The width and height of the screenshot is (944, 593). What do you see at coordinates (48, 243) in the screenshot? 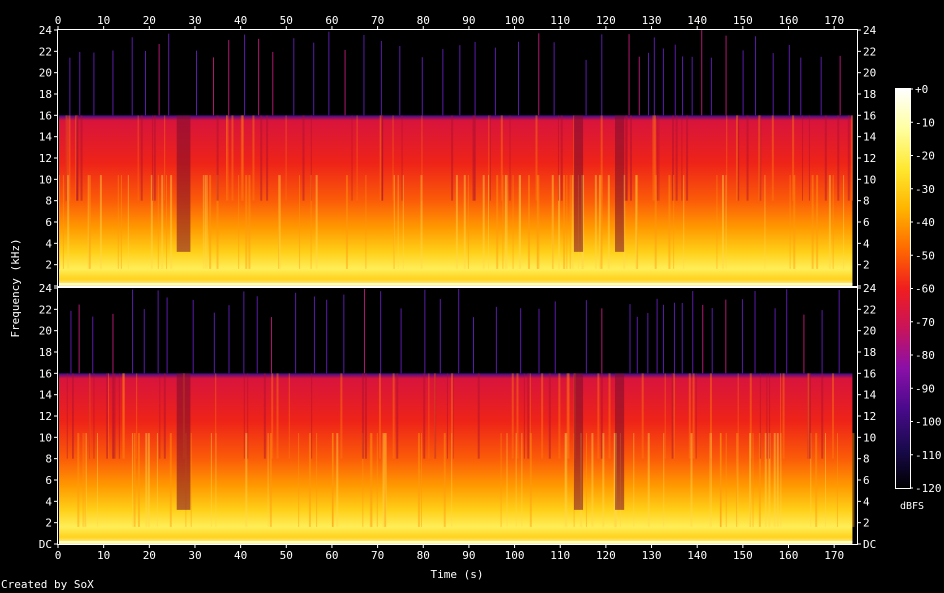
I see `y-tick-label: 4` at bounding box center [48, 243].